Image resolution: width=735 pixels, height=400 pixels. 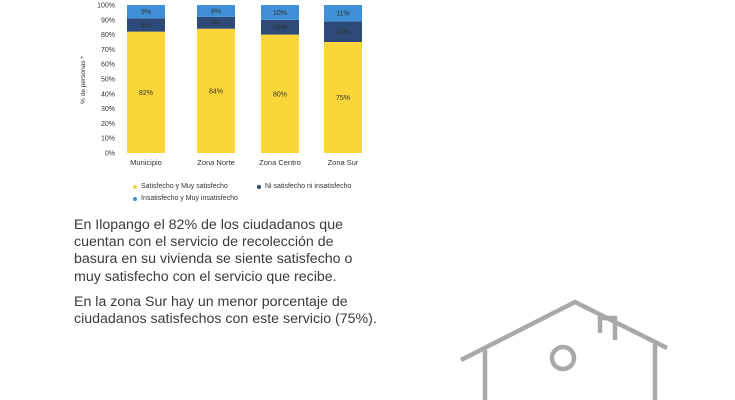 What do you see at coordinates (108, 35) in the screenshot?
I see `y-tick-label: 80%` at bounding box center [108, 35].